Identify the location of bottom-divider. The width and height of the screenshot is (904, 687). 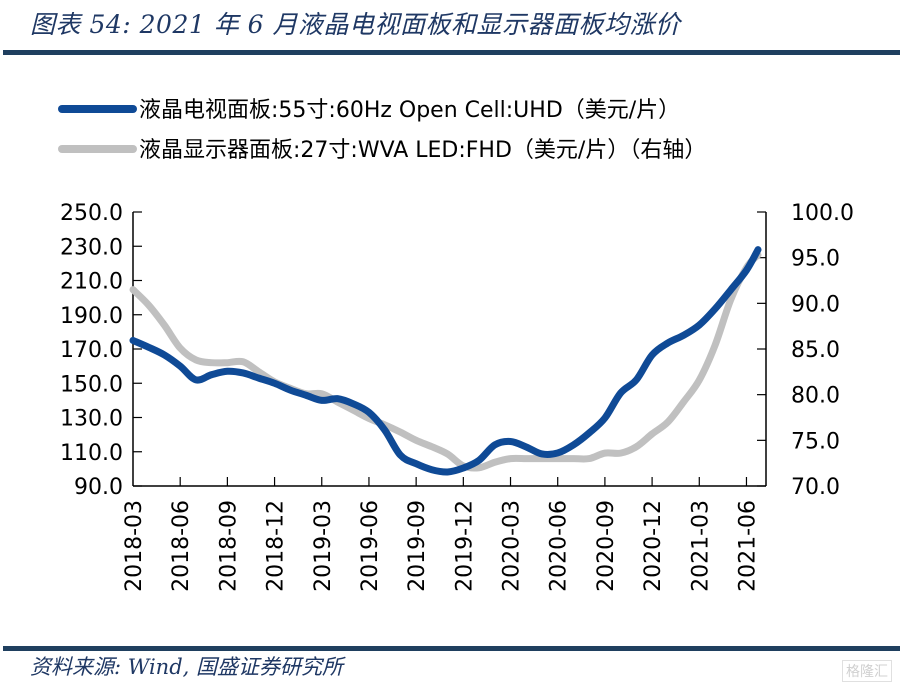
(451, 648).